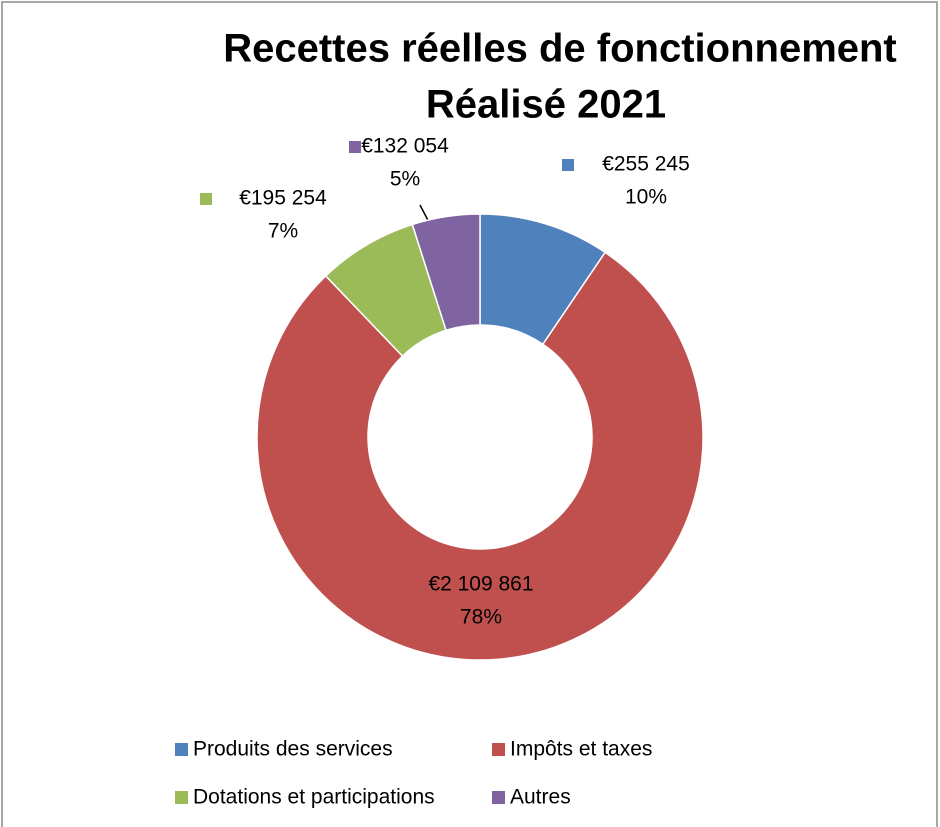  What do you see at coordinates (405, 179) in the screenshot?
I see `percent-label: 5%` at bounding box center [405, 179].